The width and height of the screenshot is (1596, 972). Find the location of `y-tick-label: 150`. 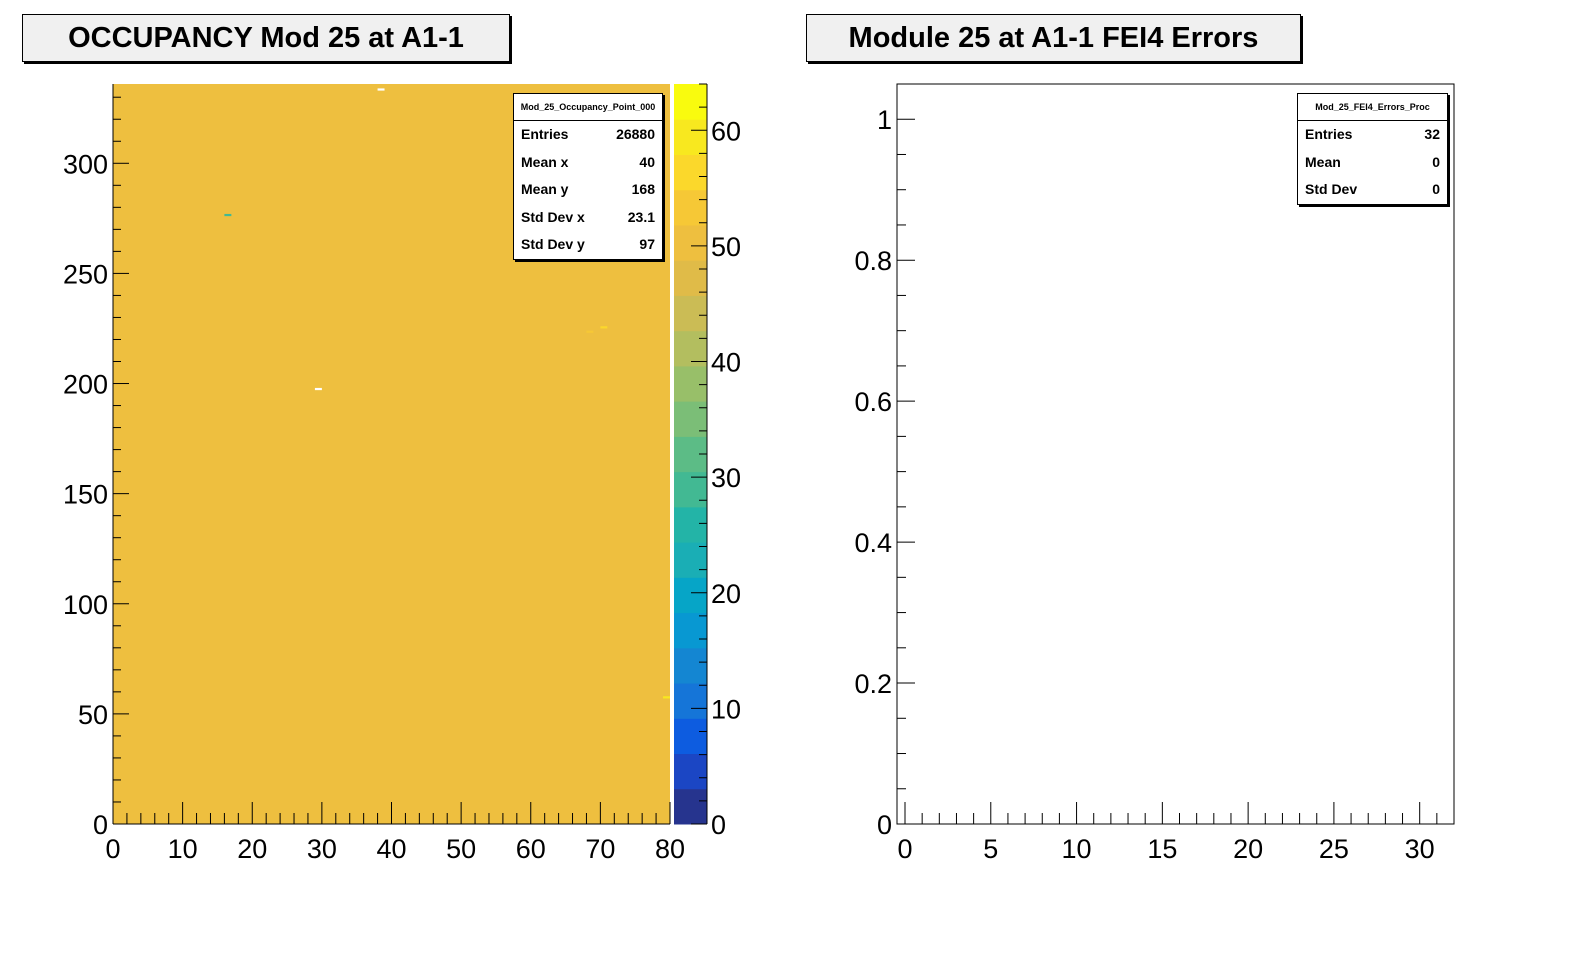

y-tick-label: 150 is located at coordinates (85, 495).